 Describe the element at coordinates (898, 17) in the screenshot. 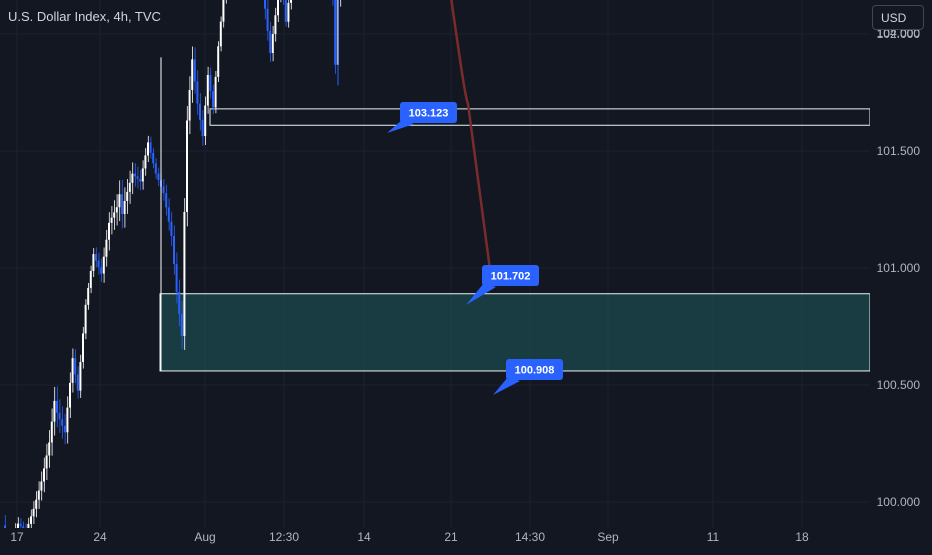

I see `currency-button: USD` at that location.